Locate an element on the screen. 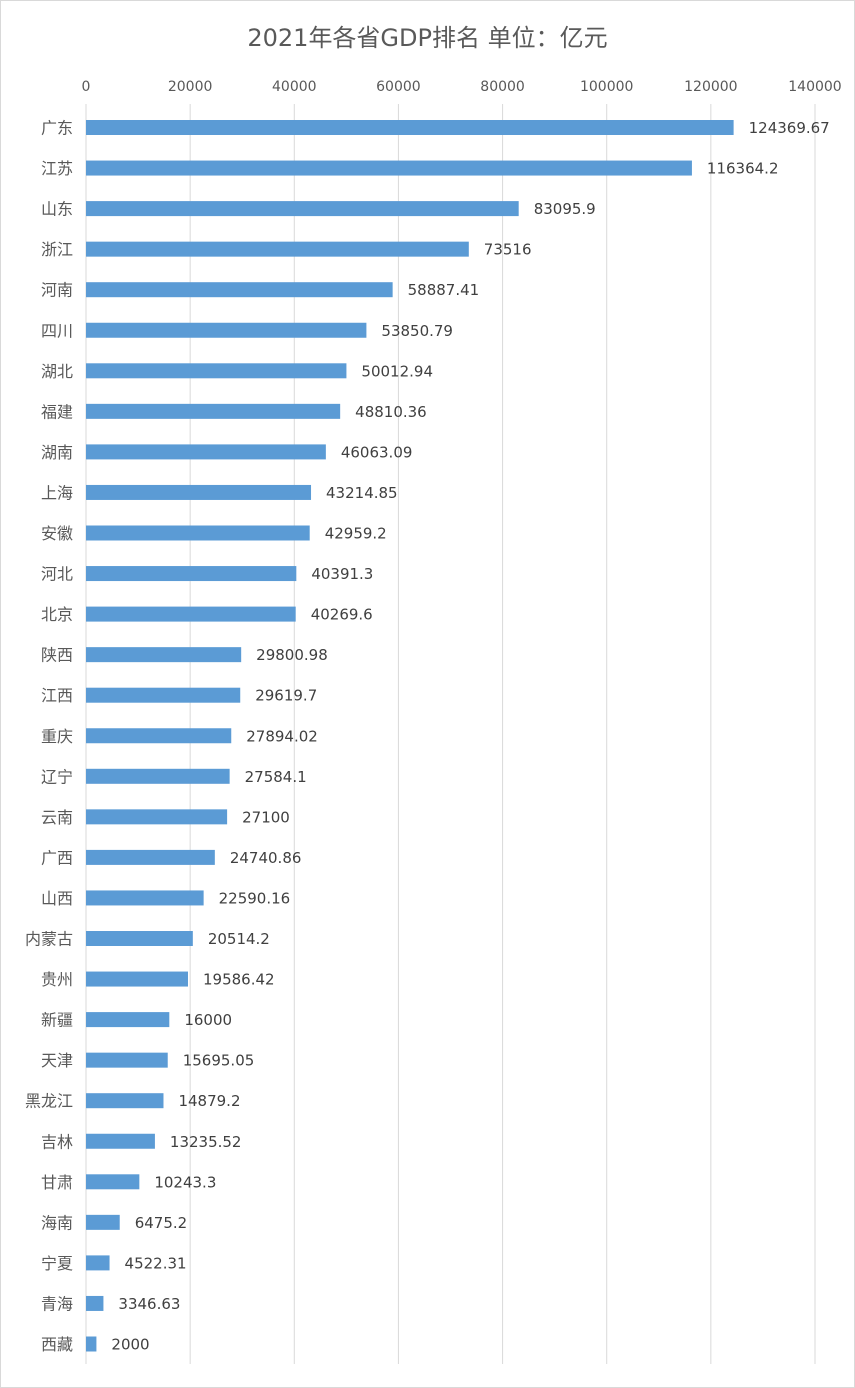 The height and width of the screenshot is (1388, 855). value-label: 24740.86 is located at coordinates (266, 858).